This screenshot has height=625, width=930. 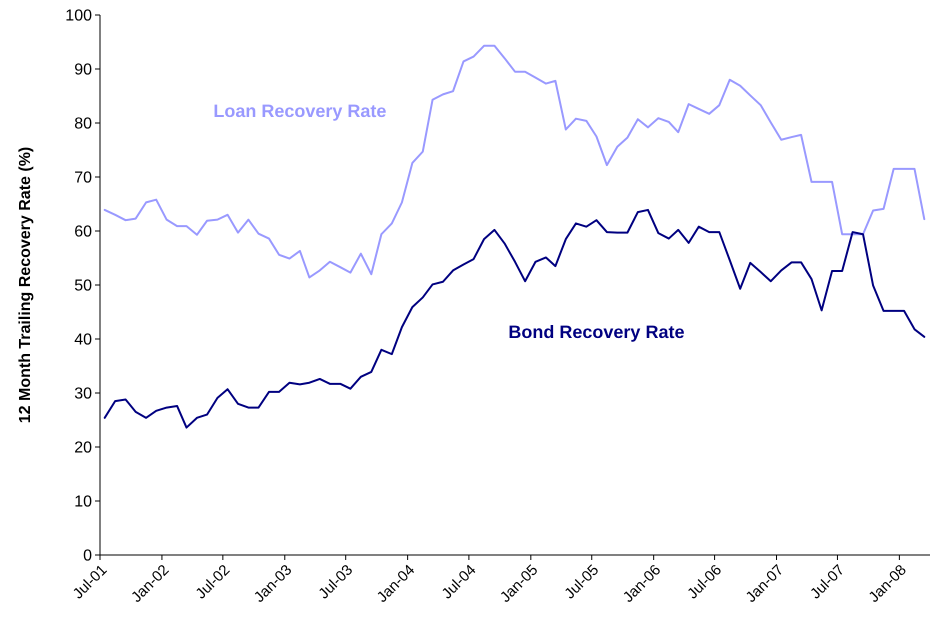 I want to click on y-tick-label: 10, so click(x=83, y=502).